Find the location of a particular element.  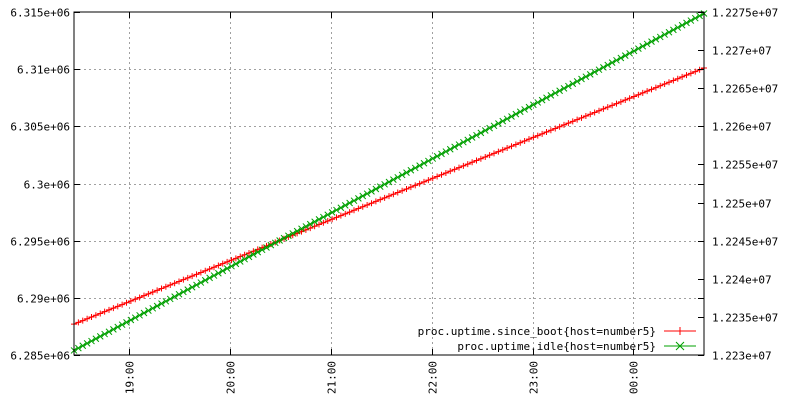

y2-tick-label: 1.2265e+07 is located at coordinates (745, 89).